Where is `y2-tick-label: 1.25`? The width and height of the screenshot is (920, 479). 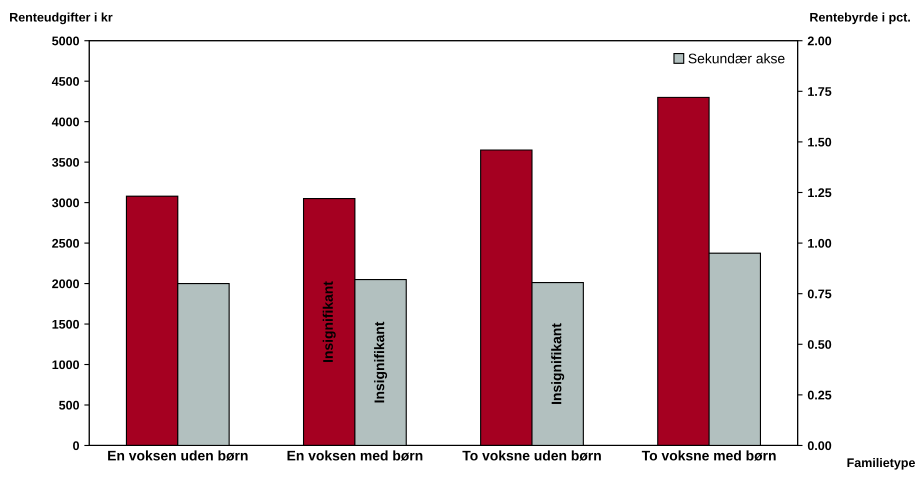 y2-tick-label: 1.25 is located at coordinates (820, 193).